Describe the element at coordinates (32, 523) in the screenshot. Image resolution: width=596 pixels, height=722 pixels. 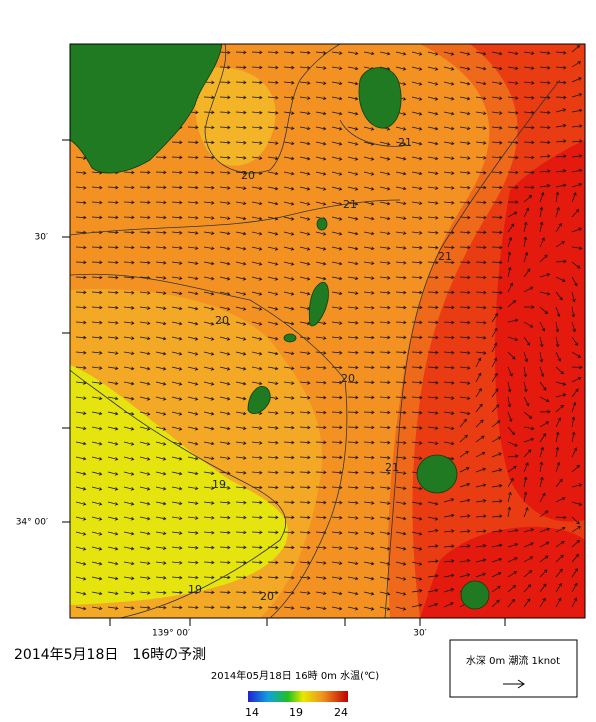
I see `lat-label: 34° 00′` at that location.